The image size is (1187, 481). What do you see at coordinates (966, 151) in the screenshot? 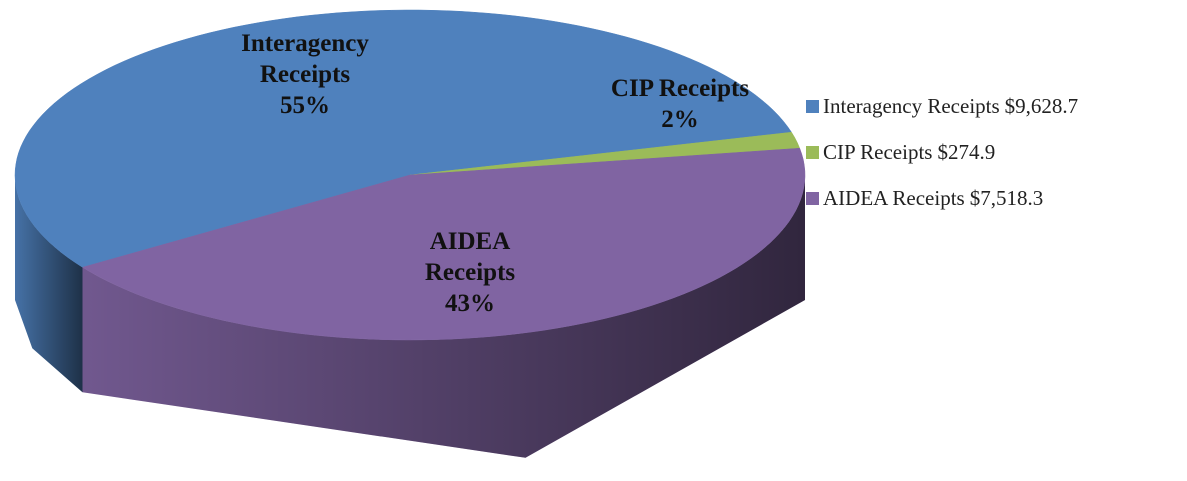
I see `legend-value: $274.9` at bounding box center [966, 151].